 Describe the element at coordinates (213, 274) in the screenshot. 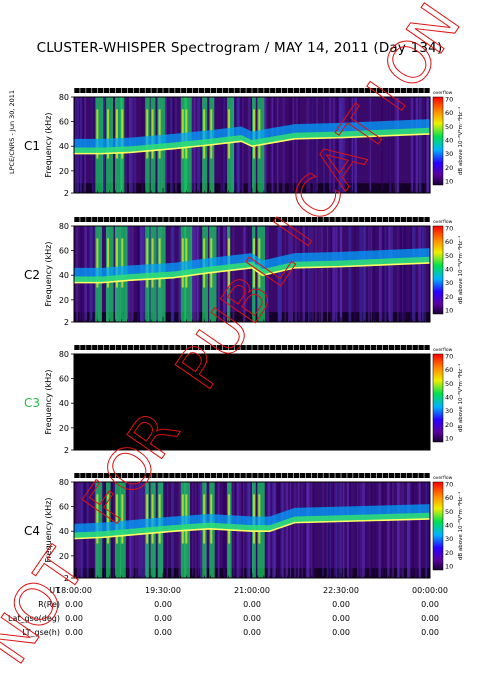

I see `emission-burst` at that location.